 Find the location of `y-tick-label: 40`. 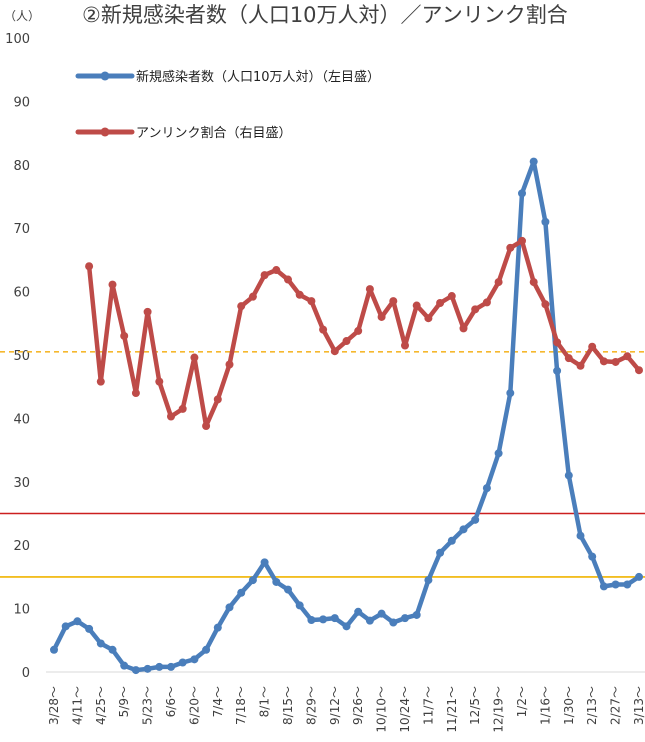

y-tick-label: 40 is located at coordinates (21, 419).